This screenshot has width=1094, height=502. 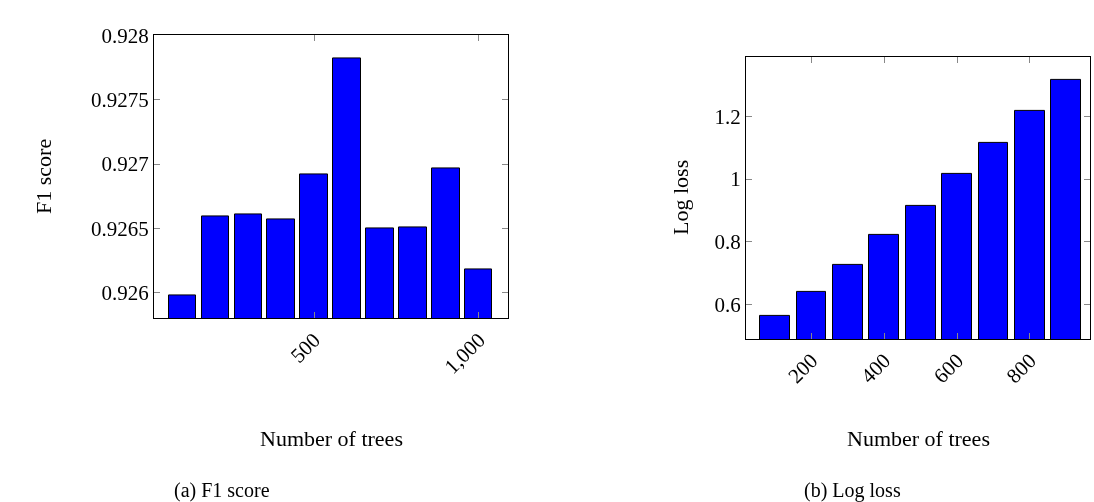 What do you see at coordinates (735, 179) in the screenshot?
I see `y-tick-label: 1` at bounding box center [735, 179].